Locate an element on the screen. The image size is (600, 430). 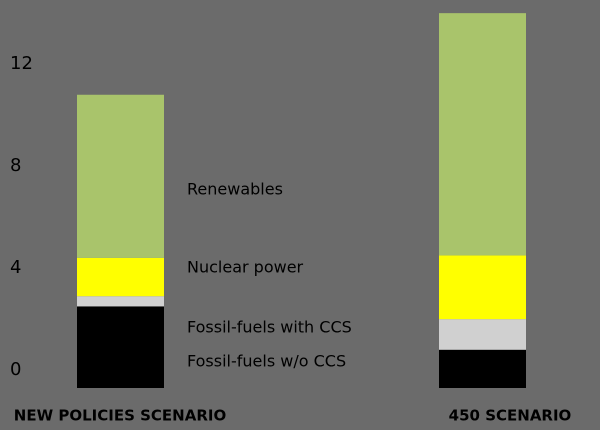
legend-label: Fossil-fuels with CCS is located at coordinates (269, 327).